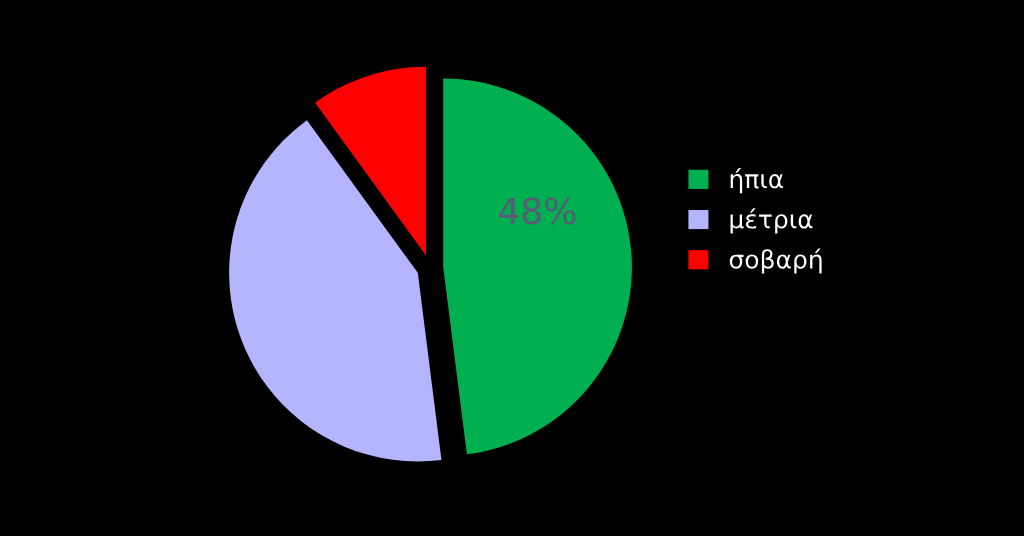 This screenshot has width=1024, height=536. Describe the element at coordinates (757, 181) in the screenshot. I see `legend-label: ήπια` at that location.